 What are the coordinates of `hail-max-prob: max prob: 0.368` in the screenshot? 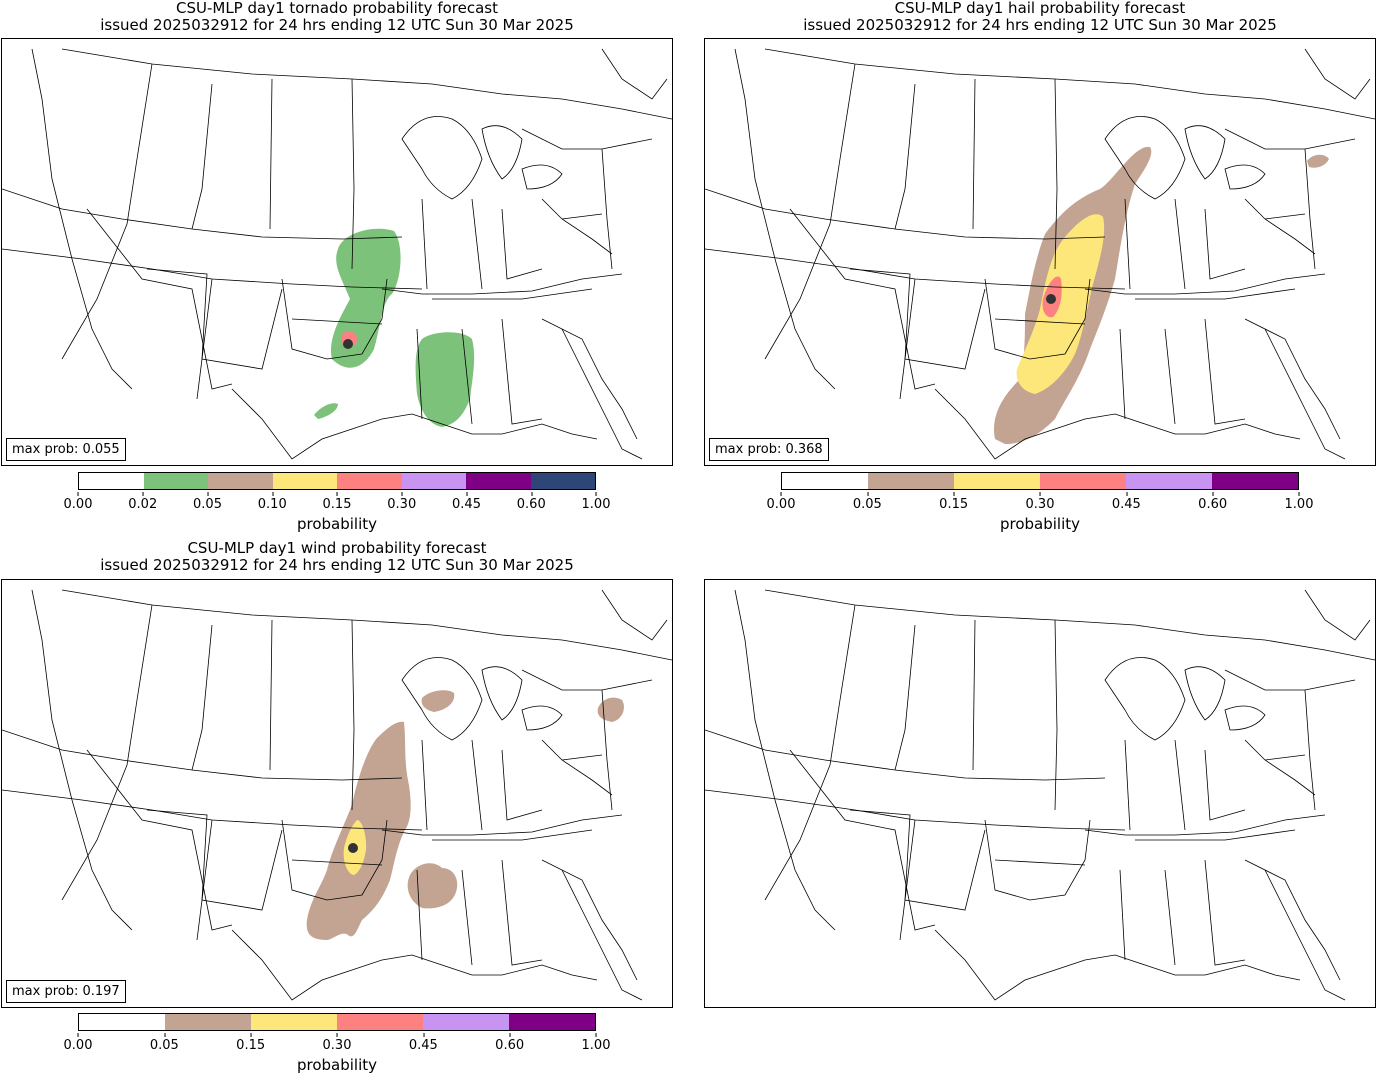 It's located at (769, 449).